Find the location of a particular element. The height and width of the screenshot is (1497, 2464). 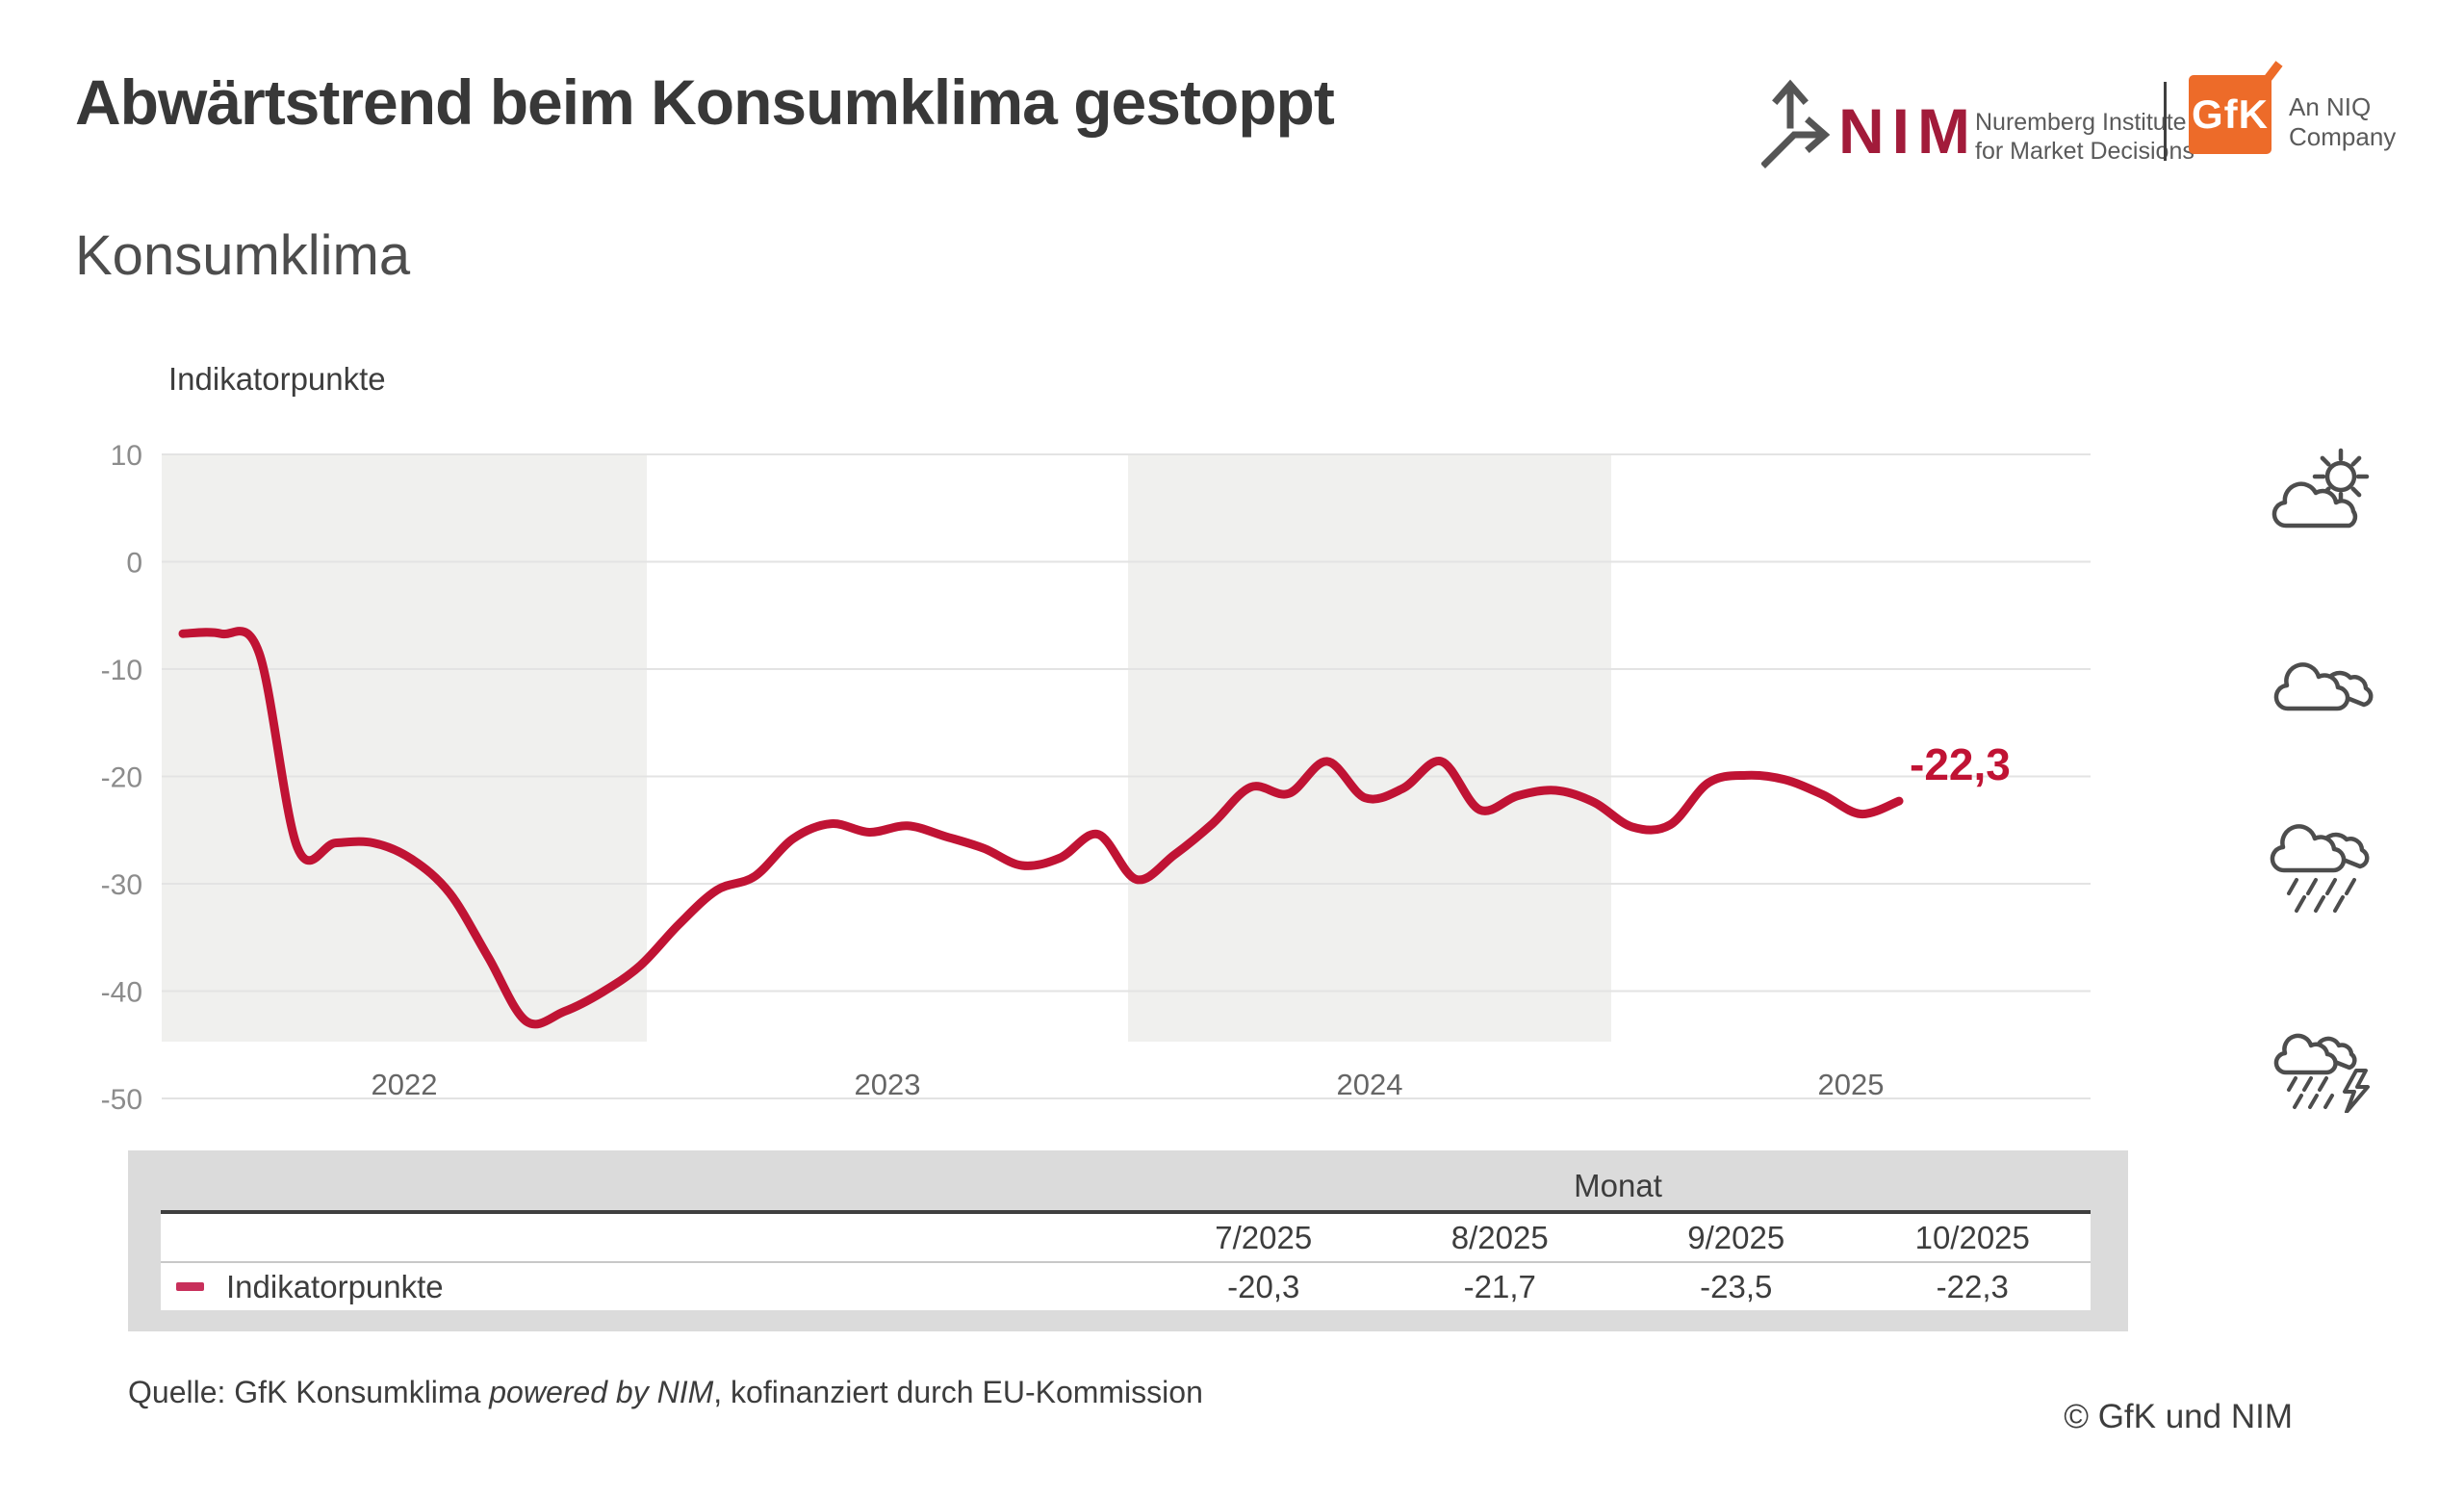

table-group-header: Monat is located at coordinates (1618, 1185).